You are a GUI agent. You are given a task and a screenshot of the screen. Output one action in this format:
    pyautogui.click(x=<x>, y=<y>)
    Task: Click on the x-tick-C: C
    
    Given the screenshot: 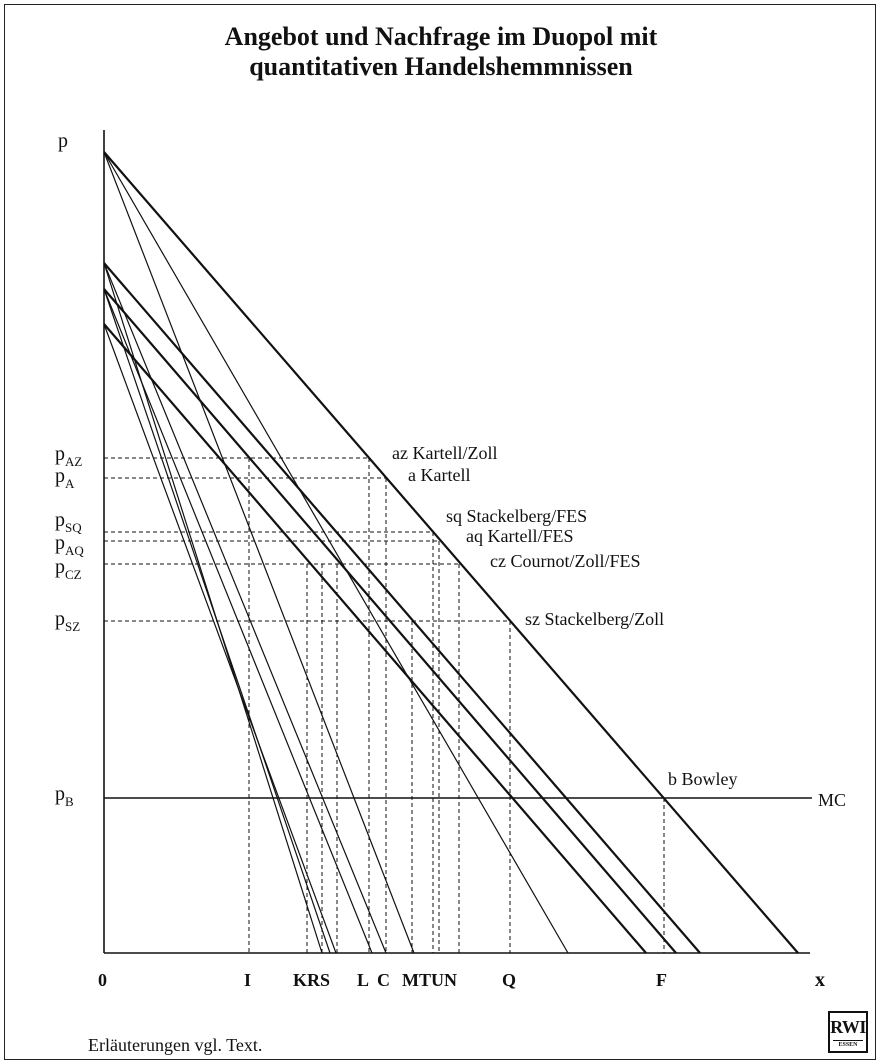 What is the action you would take?
    pyautogui.click(x=383, y=980)
    